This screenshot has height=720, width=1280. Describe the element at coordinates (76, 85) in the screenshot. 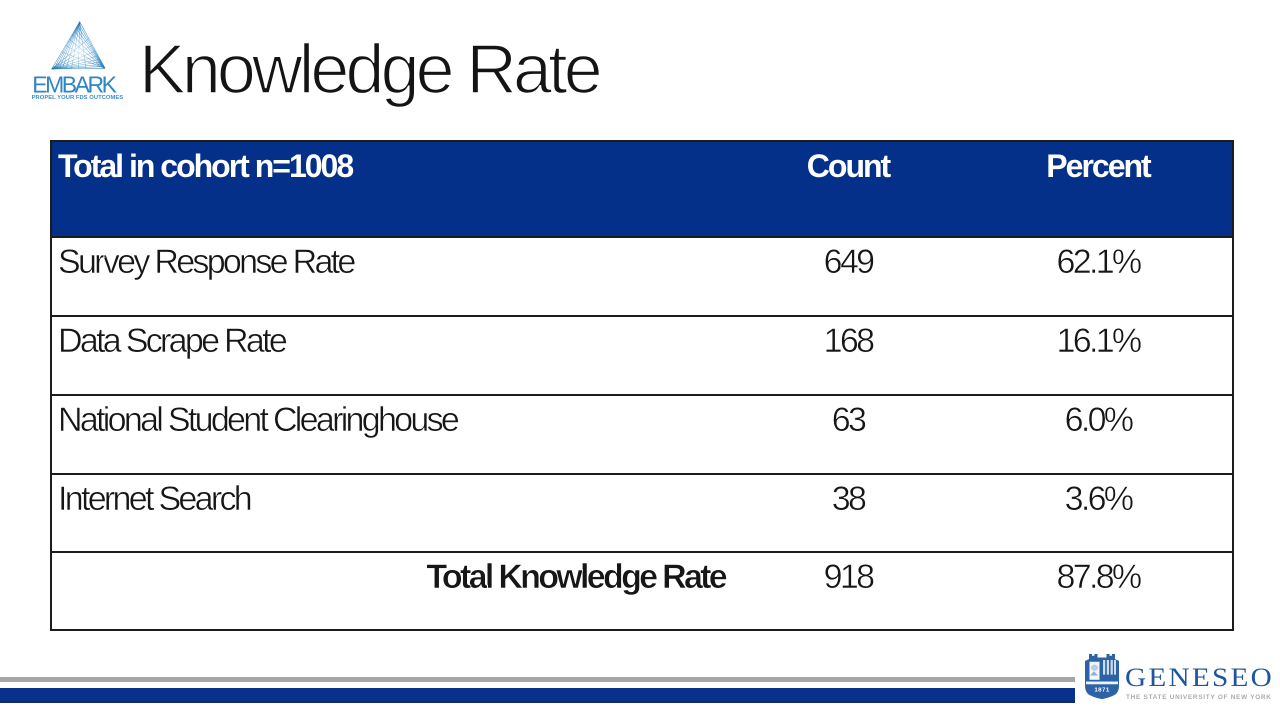

I see `svg-text: EMBARK` at that location.